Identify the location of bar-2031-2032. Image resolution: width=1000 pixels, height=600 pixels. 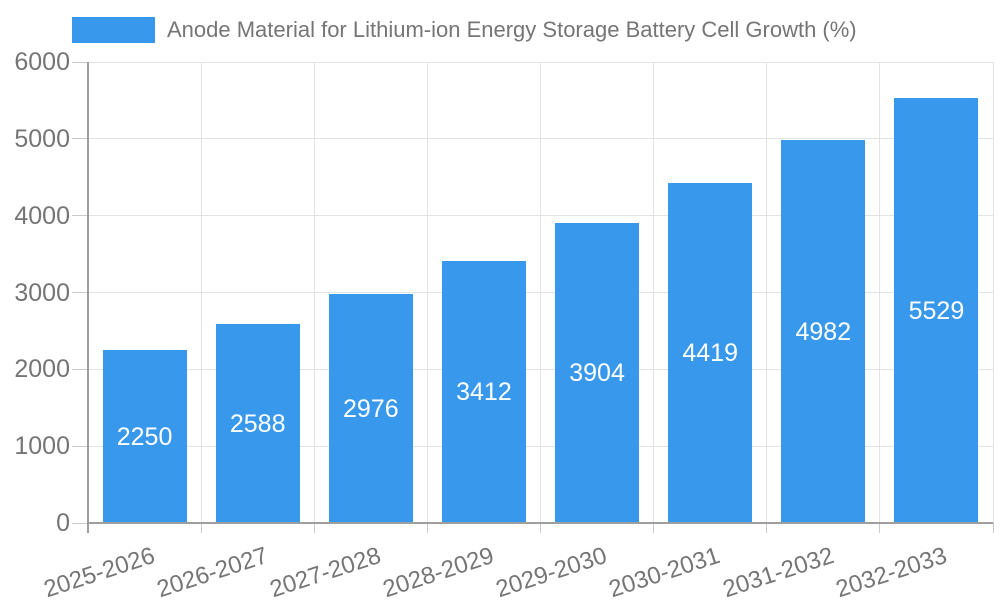
(823, 331).